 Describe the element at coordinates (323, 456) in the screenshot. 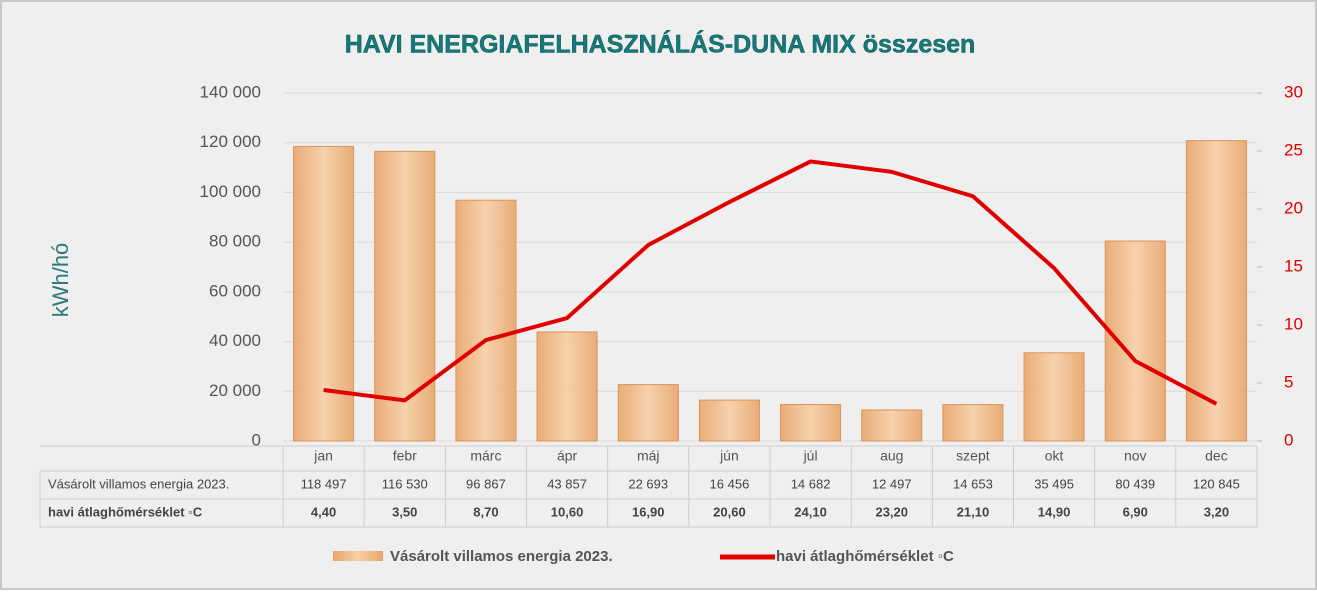

I see `x-tick-label: jan` at that location.